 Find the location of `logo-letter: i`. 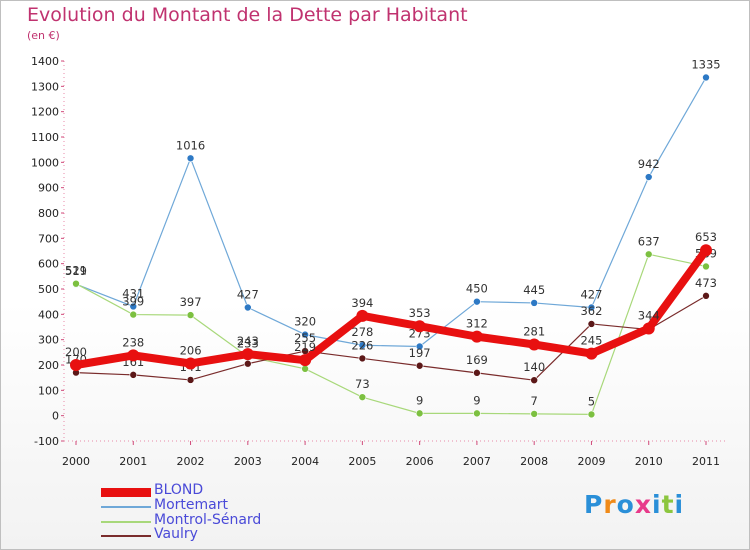

logo-letter: i is located at coordinates (657, 504).